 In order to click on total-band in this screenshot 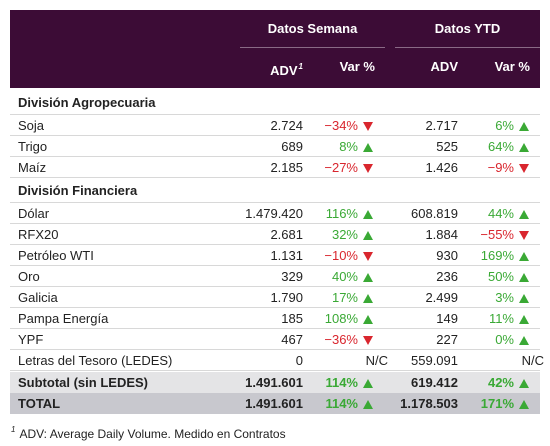, I will do `click(275, 382)`.